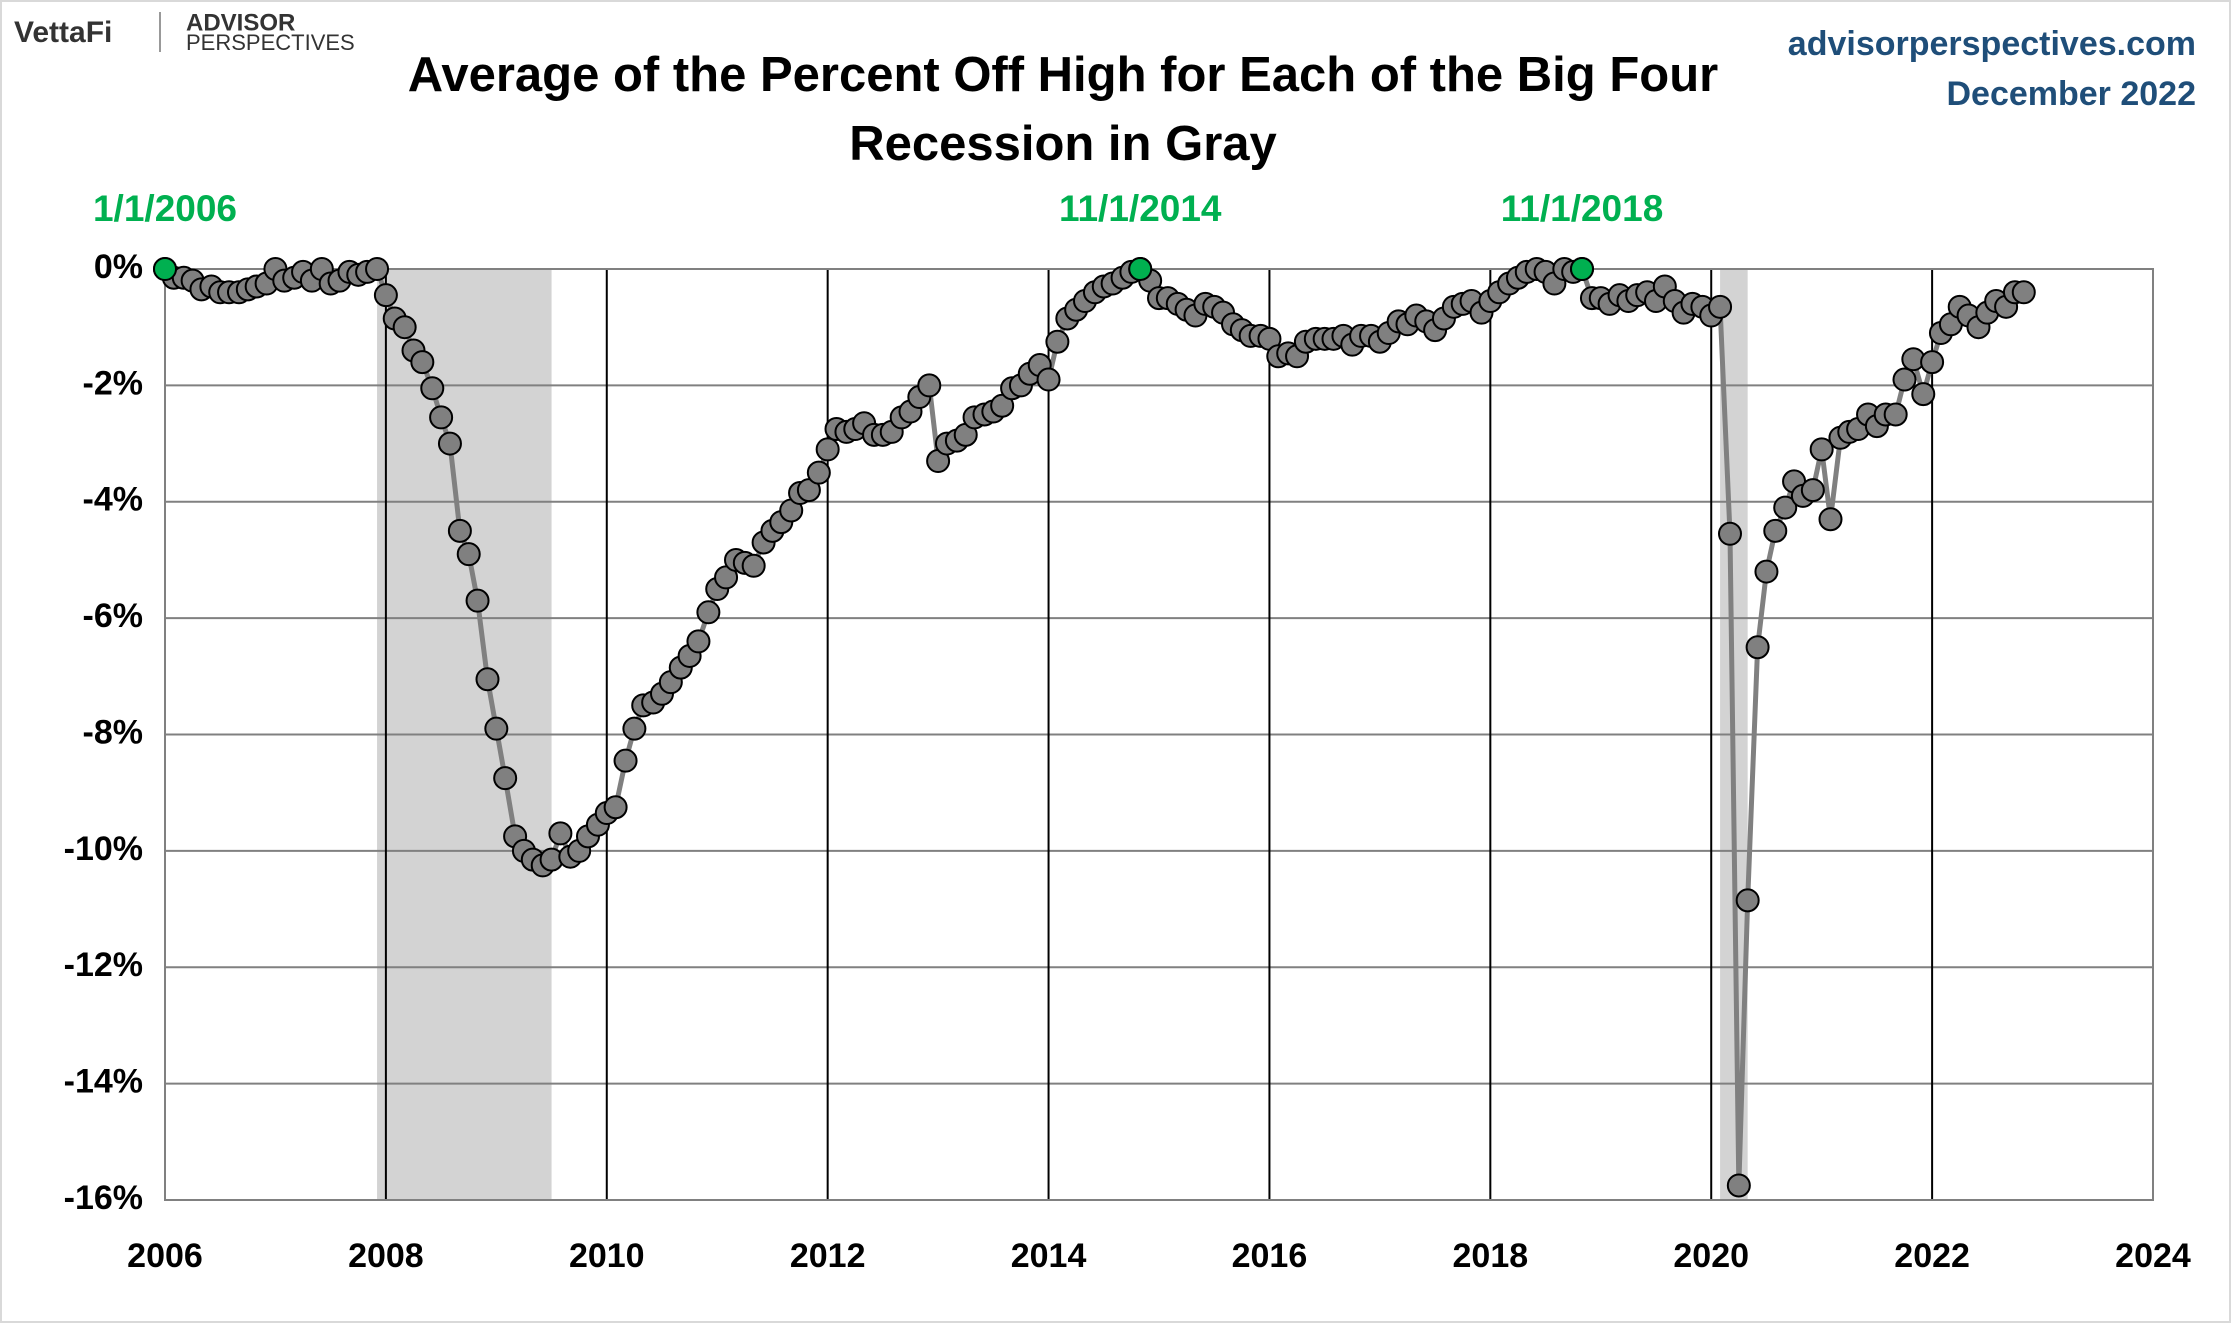  I want to click on y-tick-label: -12%, so click(103, 965).